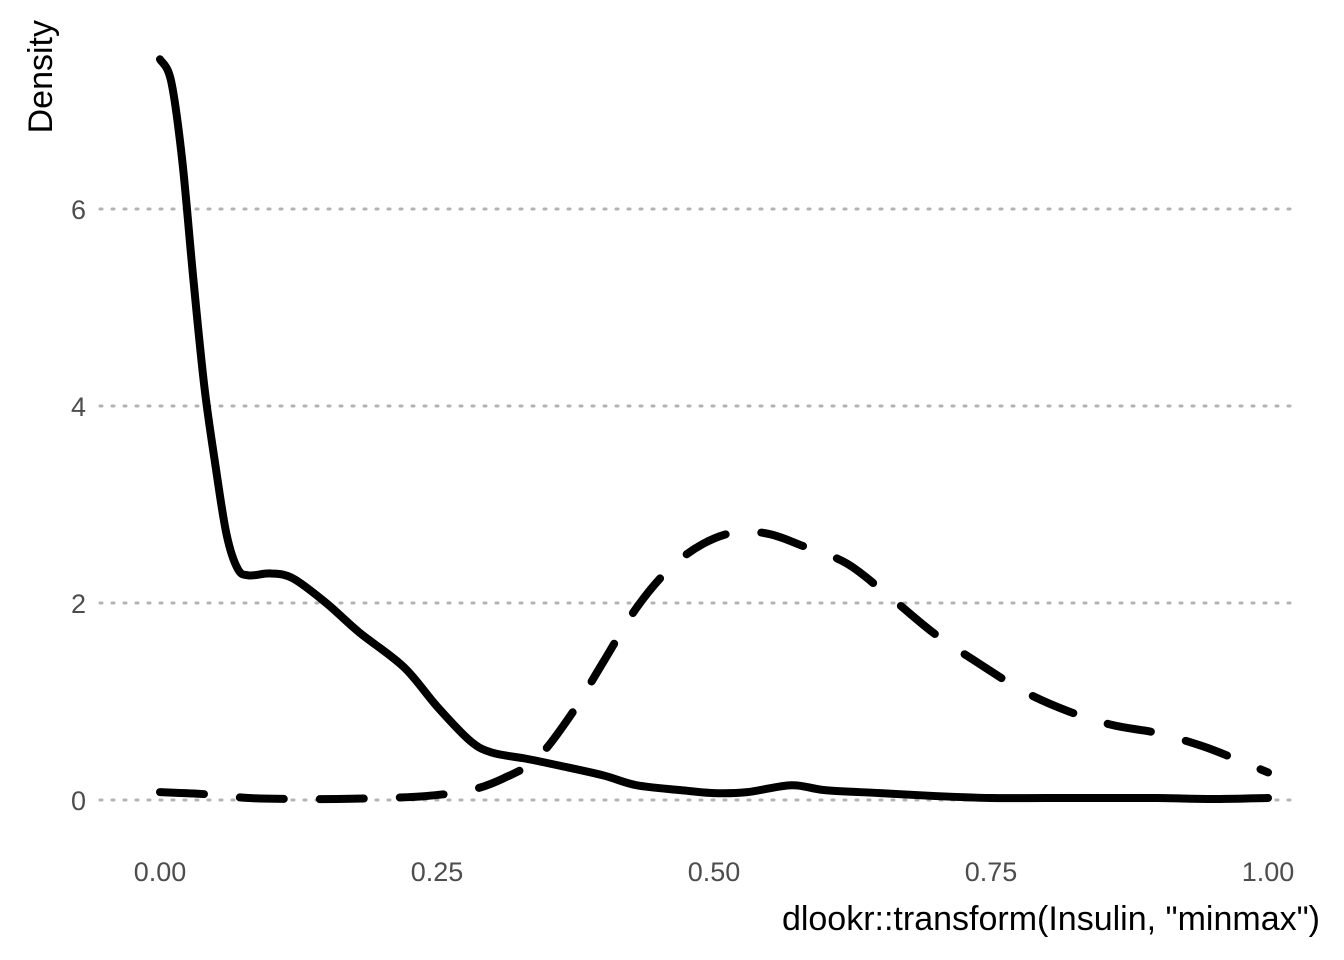 The image size is (1344, 960). What do you see at coordinates (78, 801) in the screenshot?
I see `y-tick-label: 0` at bounding box center [78, 801].